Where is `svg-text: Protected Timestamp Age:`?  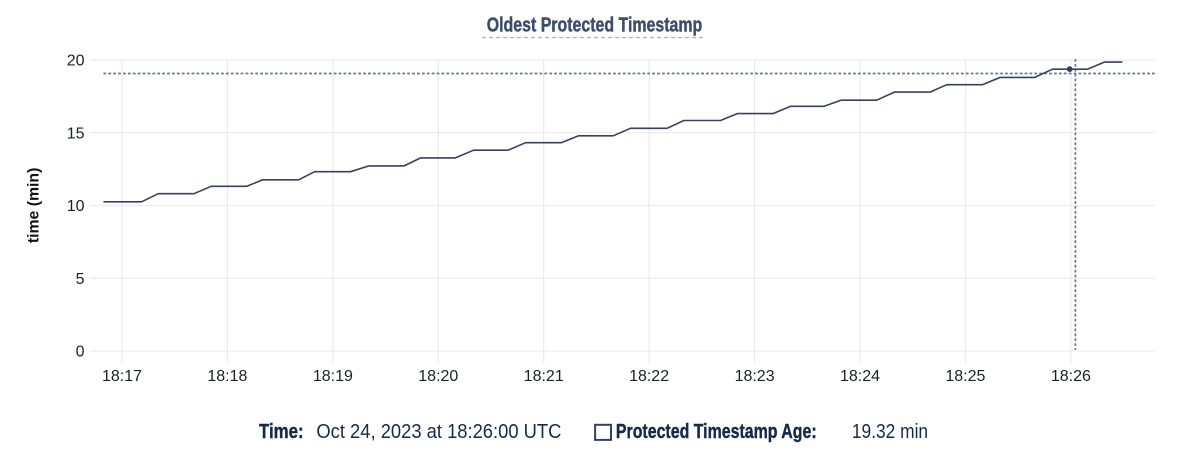
svg-text: Protected Timestamp Age: is located at coordinates (716, 432).